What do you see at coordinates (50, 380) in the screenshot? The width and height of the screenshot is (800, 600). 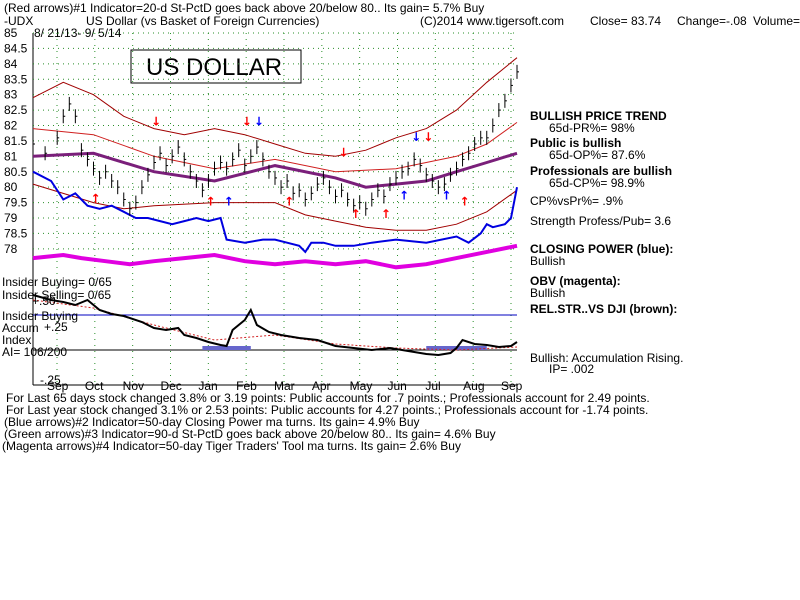 I see `label-minus25: -.25` at bounding box center [50, 380].